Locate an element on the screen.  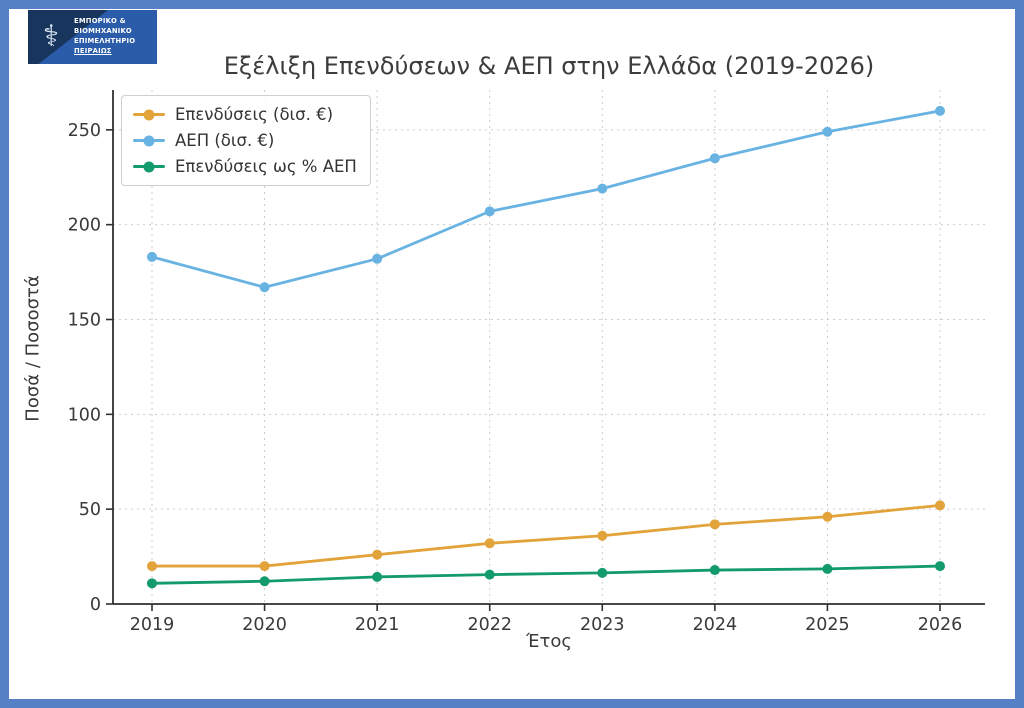
legend-item-investments: Επενδύσεις (δισ. €) is located at coordinates (245, 114).